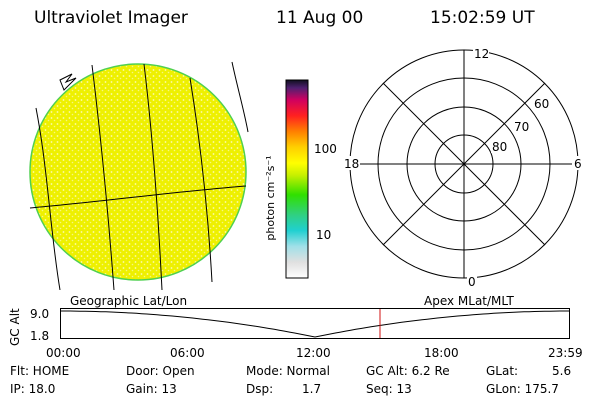  What do you see at coordinates (441, 353) in the screenshot?
I see `x-tick-18-00: 18:00` at bounding box center [441, 353].